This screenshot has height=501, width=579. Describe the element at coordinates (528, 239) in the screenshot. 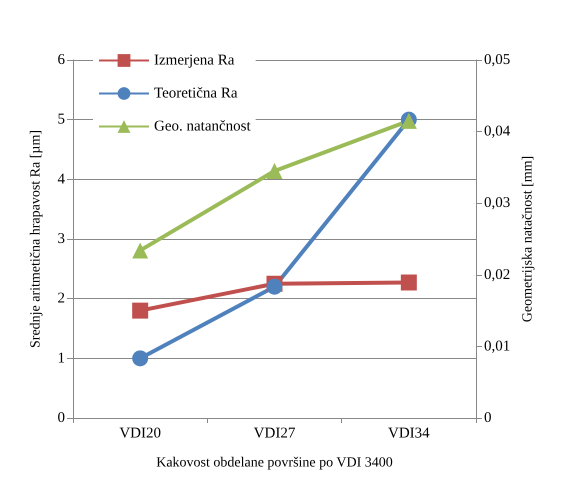

I see `y2-axis-title: Geometrijska natačnost [mm]` at that location.